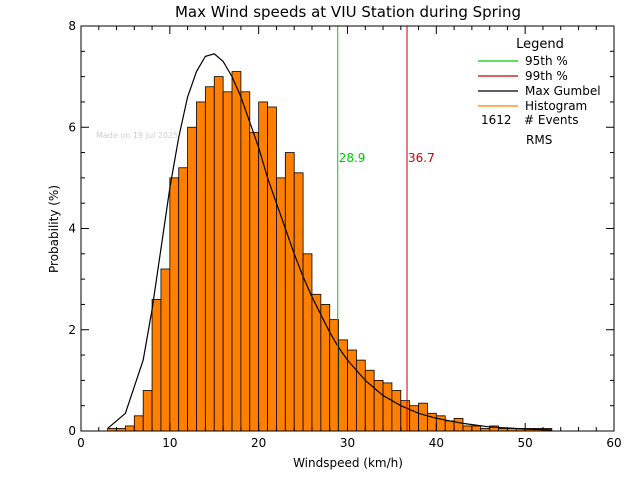 The height and width of the screenshot is (480, 640). Describe the element at coordinates (546, 76) in the screenshot. I see `legend-entry-label: 99th %` at that location.